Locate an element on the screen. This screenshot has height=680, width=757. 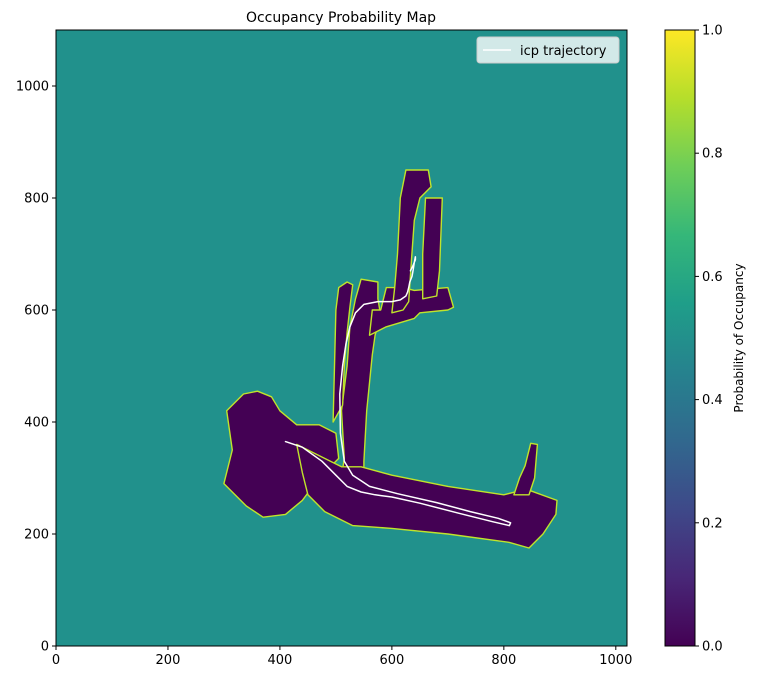
colorbar-tick-label: 0.0 is located at coordinates (712, 647).